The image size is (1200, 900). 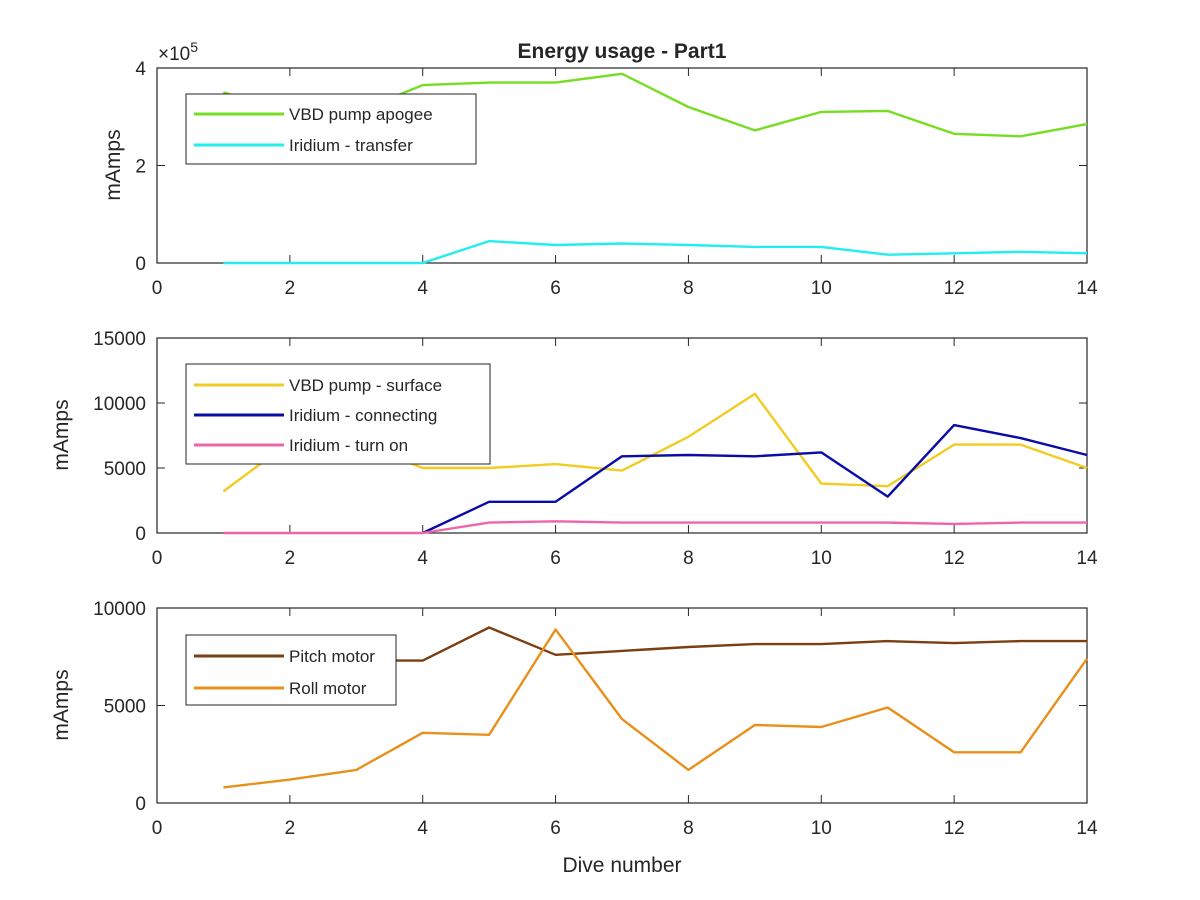 What do you see at coordinates (174, 54) in the screenshot?
I see `exponent-base: ×10` at bounding box center [174, 54].